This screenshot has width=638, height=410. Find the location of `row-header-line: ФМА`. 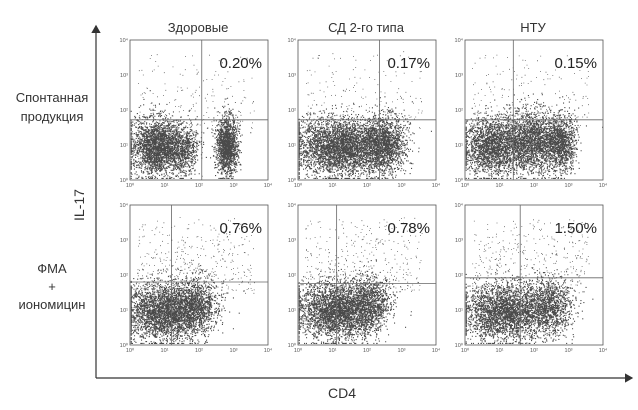

row-header-line: ФМА is located at coordinates (52, 268).